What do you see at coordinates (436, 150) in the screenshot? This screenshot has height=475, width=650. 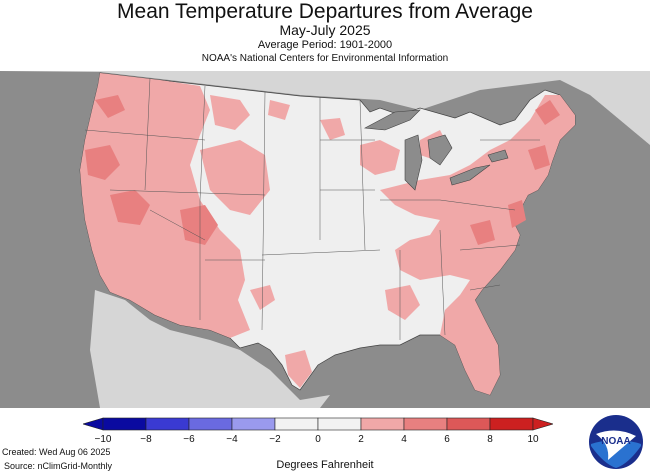 I see `great-lakes` at bounding box center [436, 150].